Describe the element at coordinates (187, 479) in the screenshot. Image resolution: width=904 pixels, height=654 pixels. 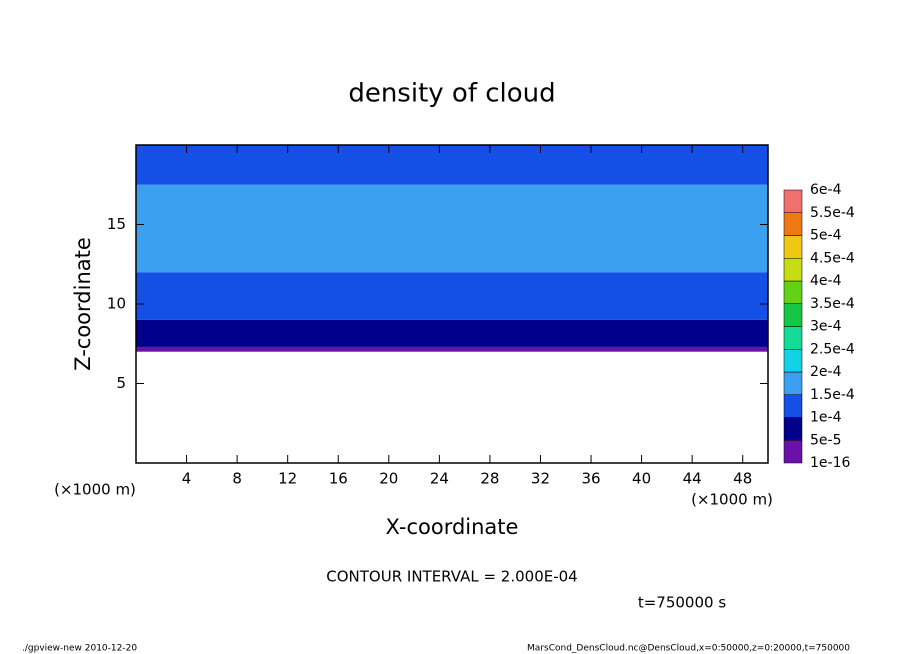
I see `x-tick-label: 4` at that location.